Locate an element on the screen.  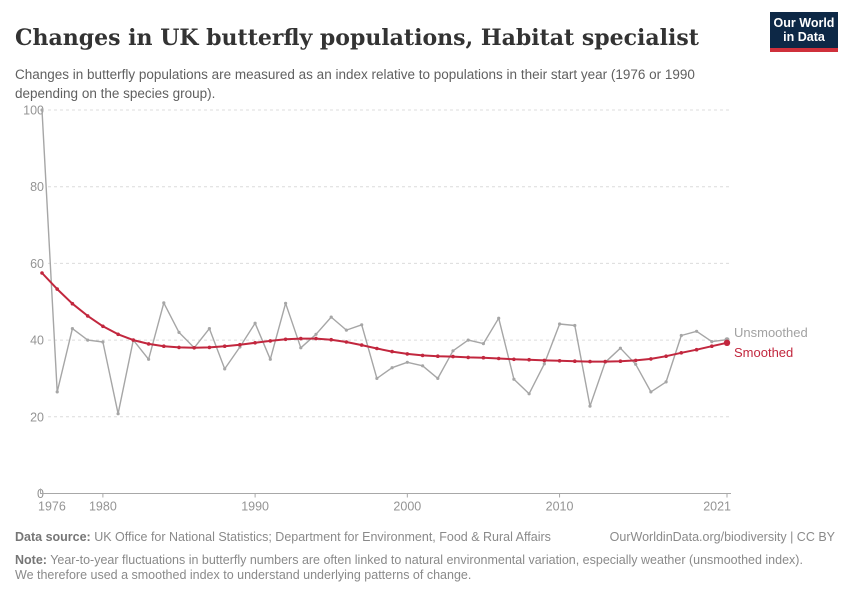
series-label-smoothed: Smoothed is located at coordinates (764, 352).